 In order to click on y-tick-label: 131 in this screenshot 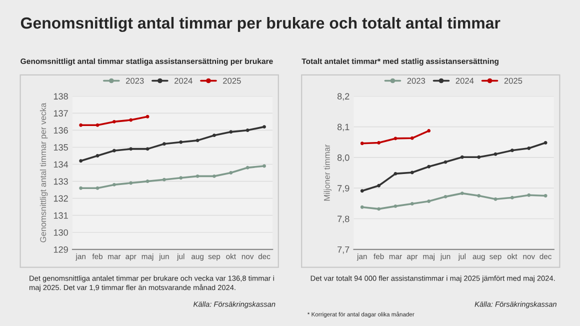, I will do `click(61, 215)`.